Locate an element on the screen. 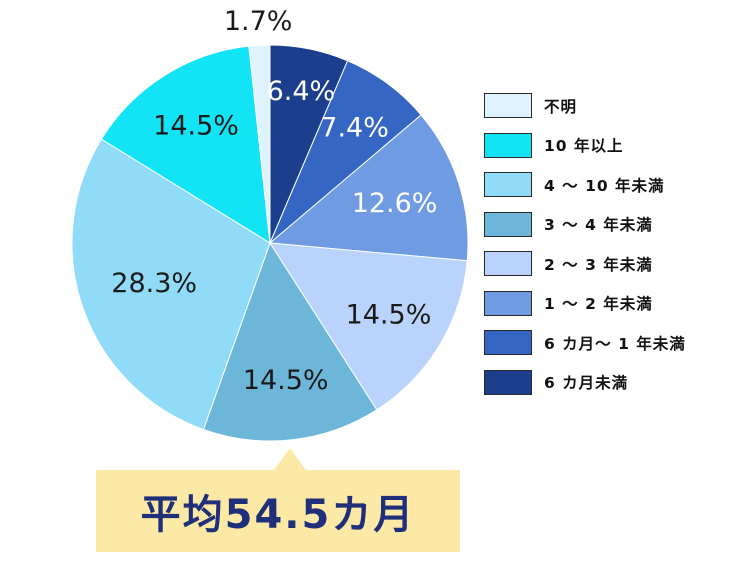 The width and height of the screenshot is (750, 580). legend-item: 10 年以上 is located at coordinates (585, 145).